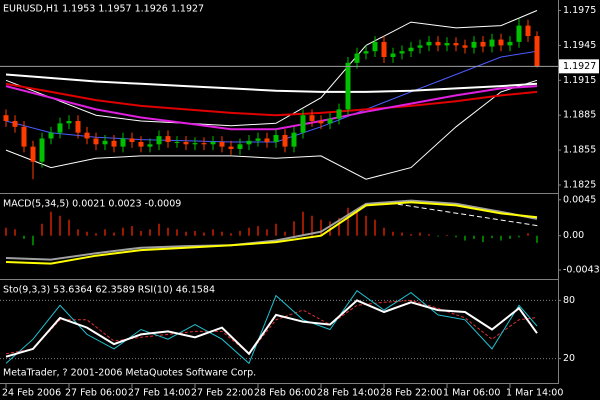  I want to click on panel-title: EURUSD,H1 1.1953 1.1957 1.1926 1.1927, so click(103, 9).